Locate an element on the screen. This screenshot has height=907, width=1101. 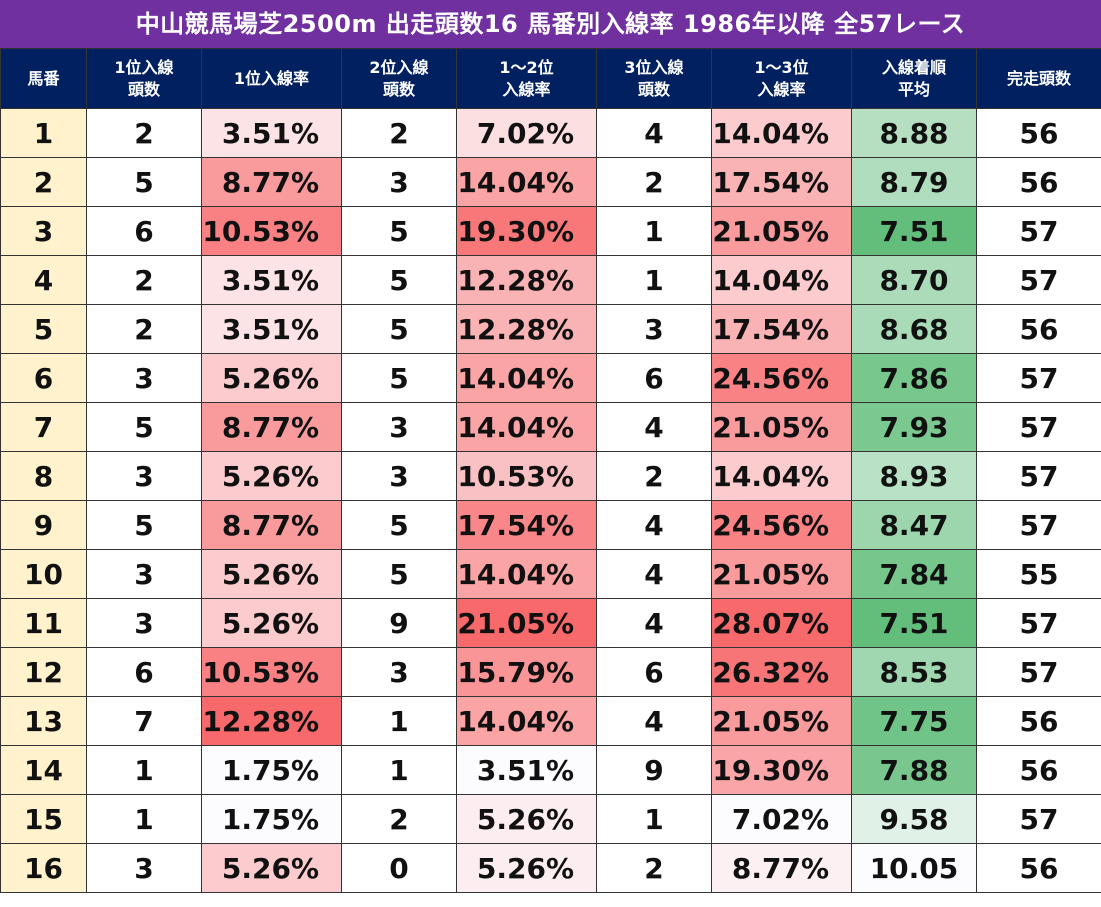
avg-finish-cell: 7.86 is located at coordinates (914, 378).